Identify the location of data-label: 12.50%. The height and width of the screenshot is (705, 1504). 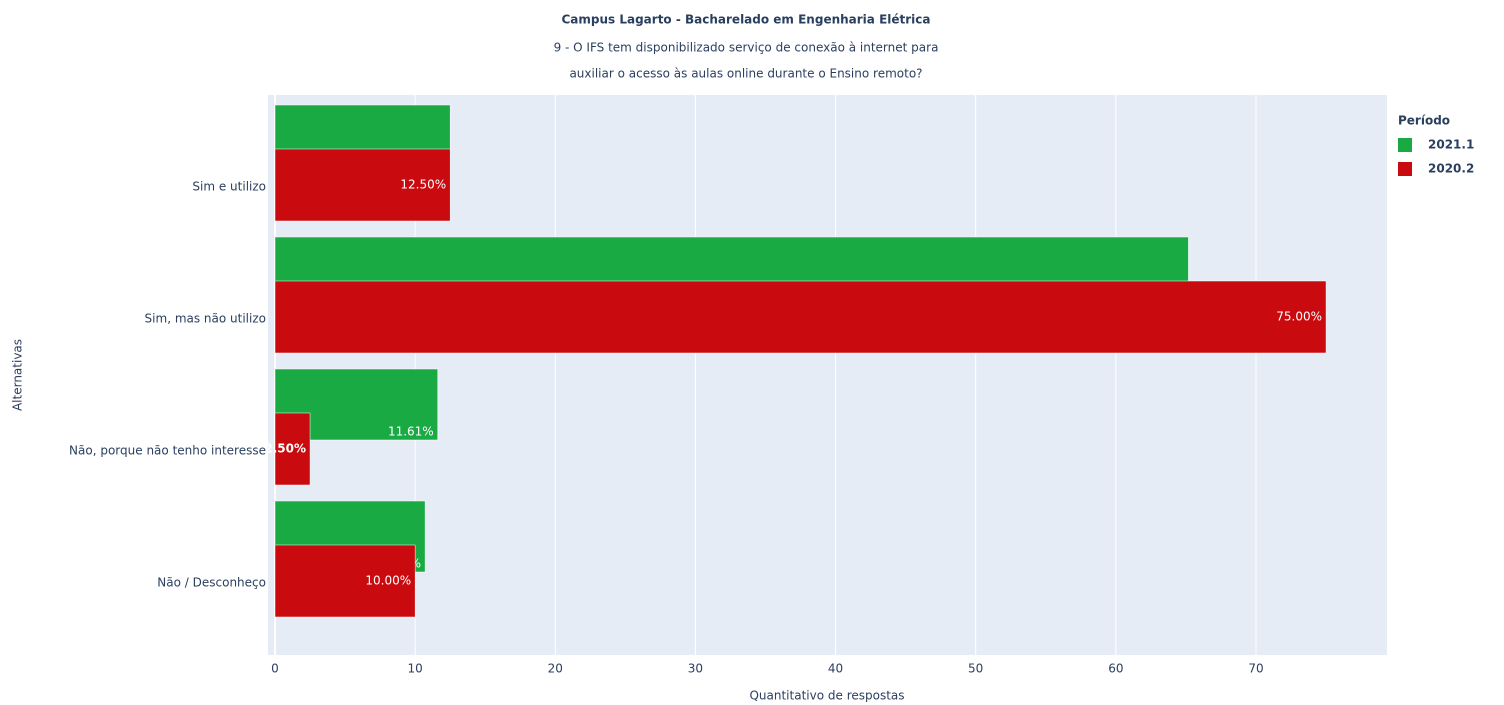
(423, 185).